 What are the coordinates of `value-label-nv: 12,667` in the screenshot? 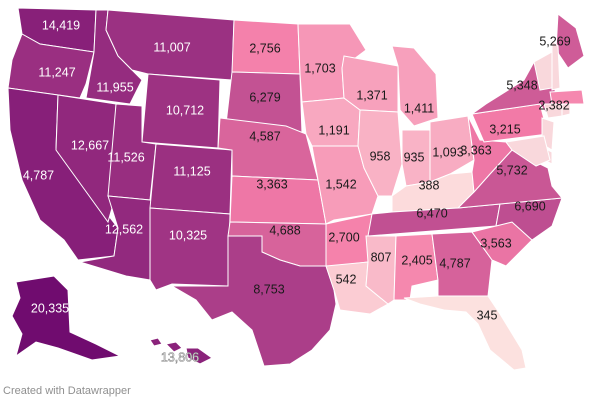 It's located at (90, 145).